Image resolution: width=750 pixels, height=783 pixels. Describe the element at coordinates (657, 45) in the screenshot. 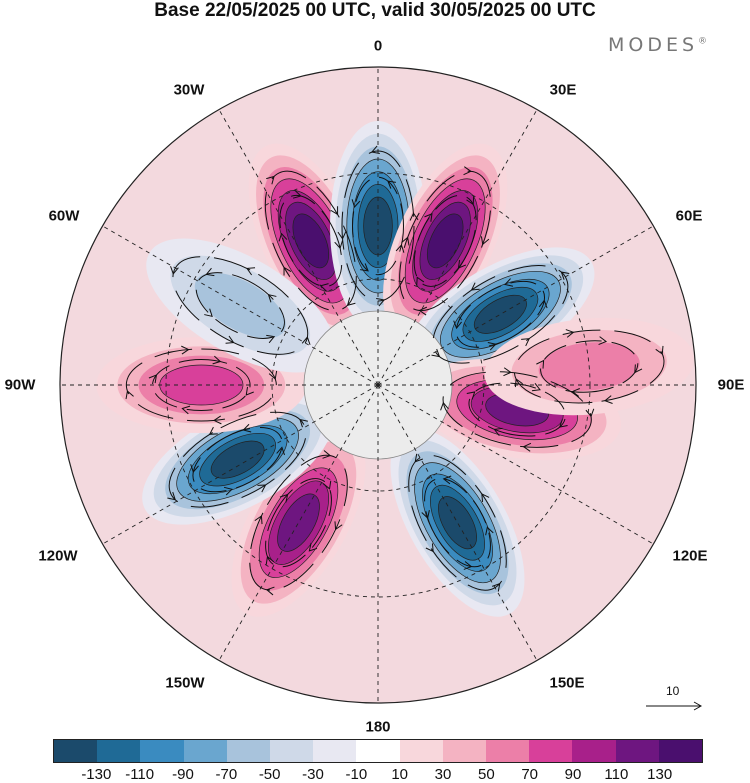

I see `modes-logo: MODES®` at that location.